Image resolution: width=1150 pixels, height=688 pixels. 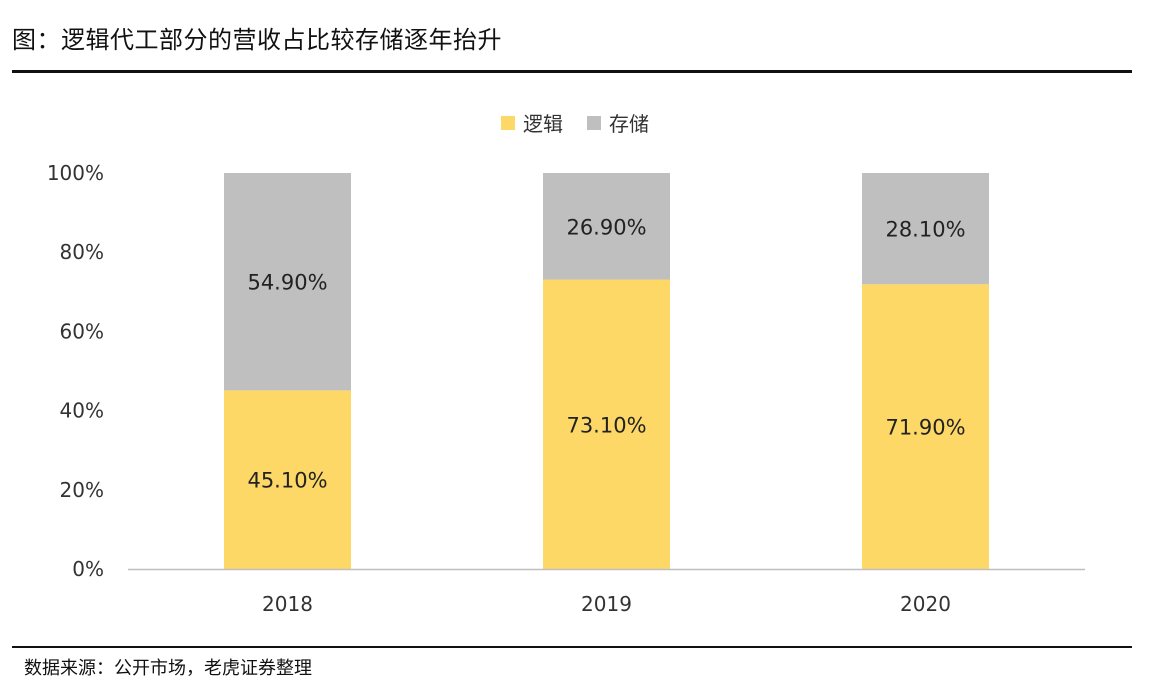 What do you see at coordinates (82, 252) in the screenshot?
I see `y-tick-label: 80%` at bounding box center [82, 252].